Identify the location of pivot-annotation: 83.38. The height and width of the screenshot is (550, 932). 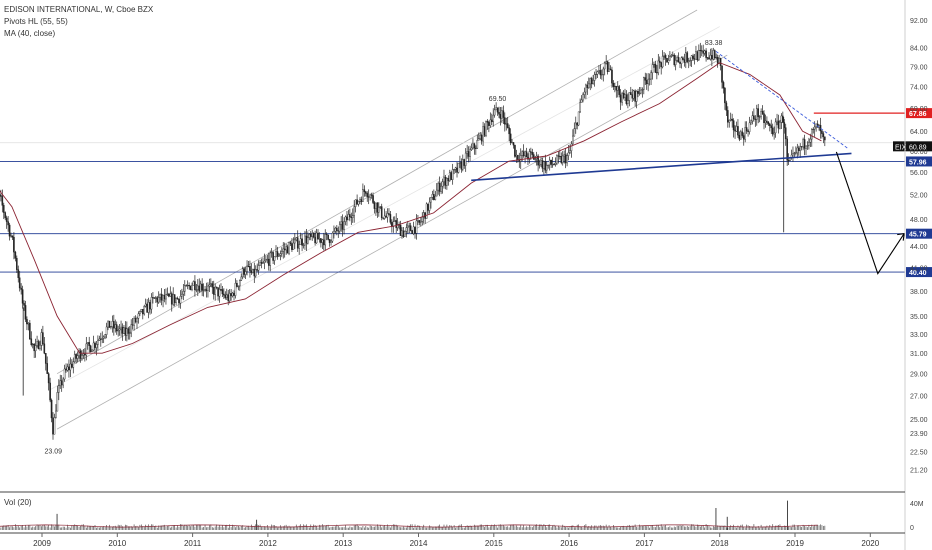
(714, 43).